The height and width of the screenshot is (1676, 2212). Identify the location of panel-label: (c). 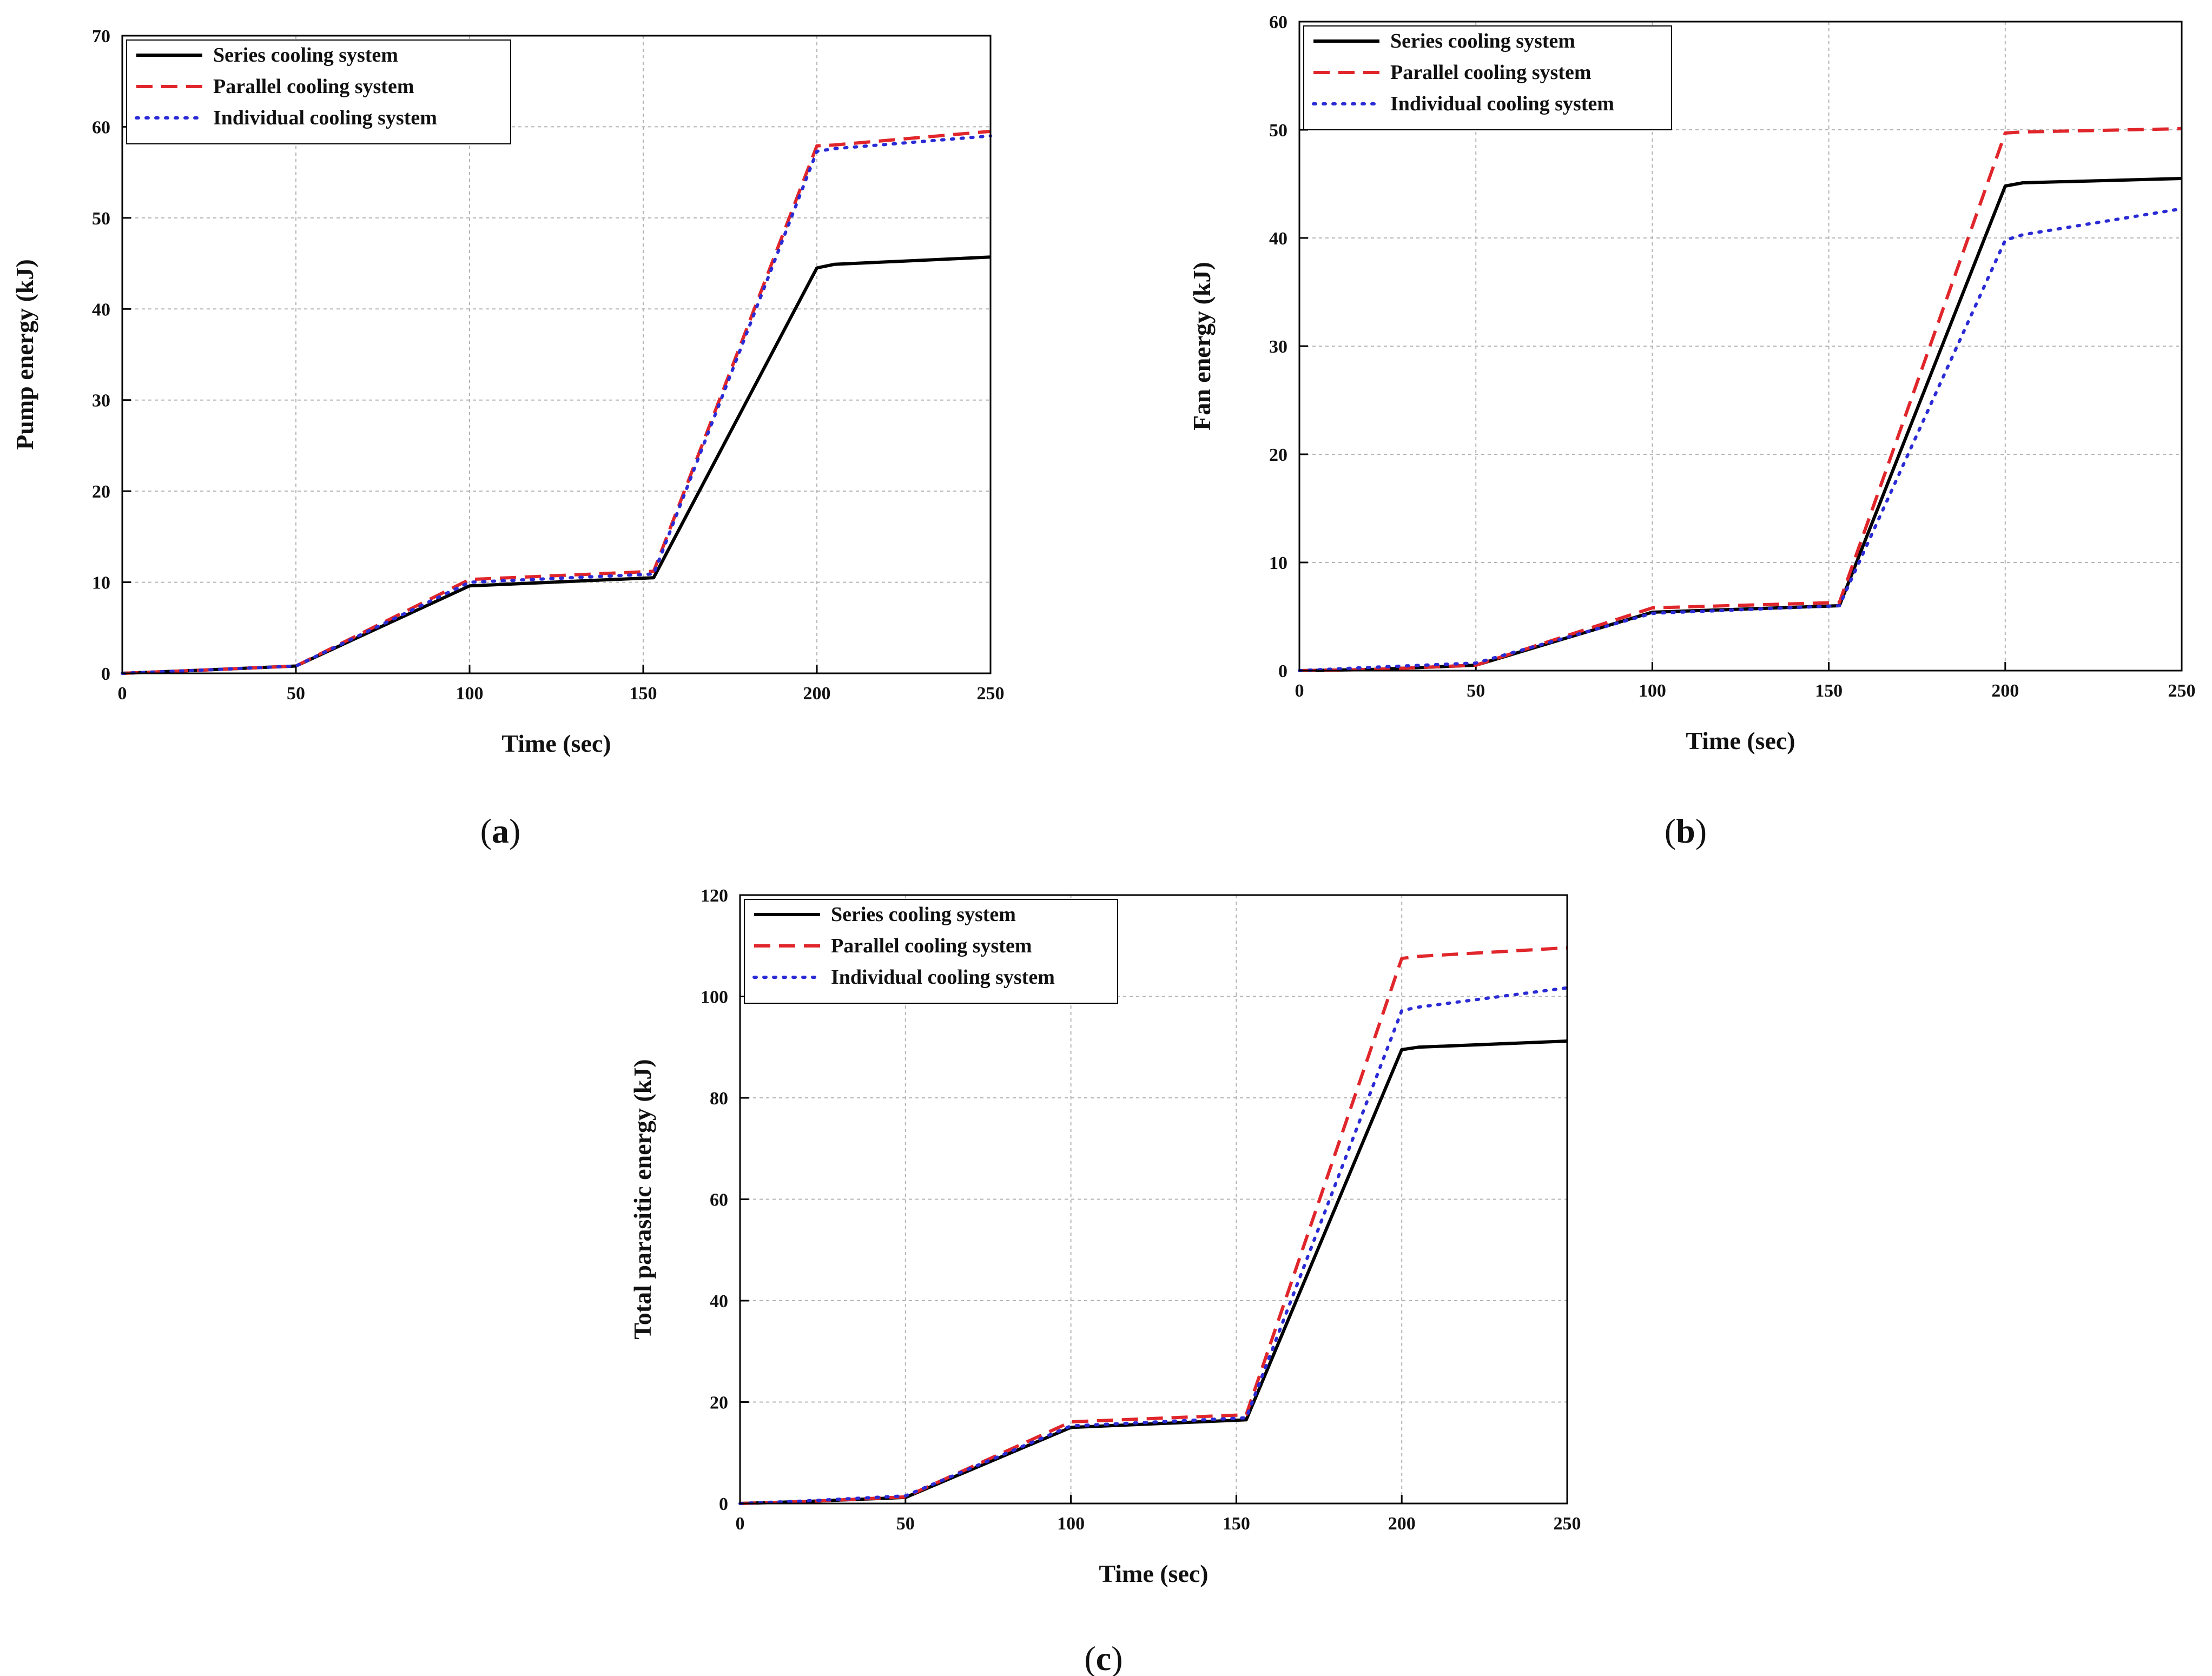
(1103, 1657).